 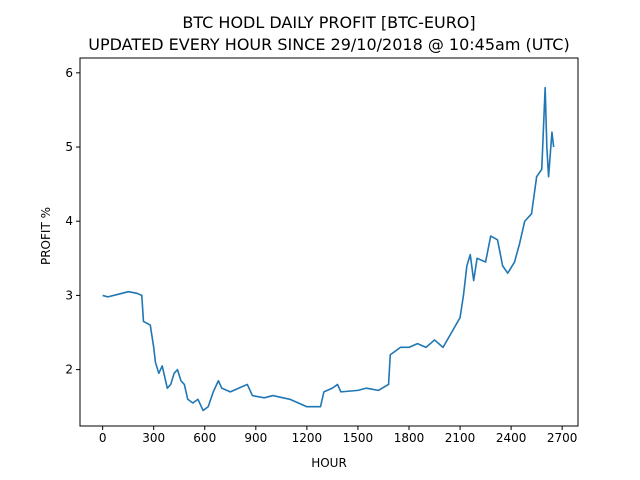 I want to click on x-tick-label: 300, so click(x=153, y=438).